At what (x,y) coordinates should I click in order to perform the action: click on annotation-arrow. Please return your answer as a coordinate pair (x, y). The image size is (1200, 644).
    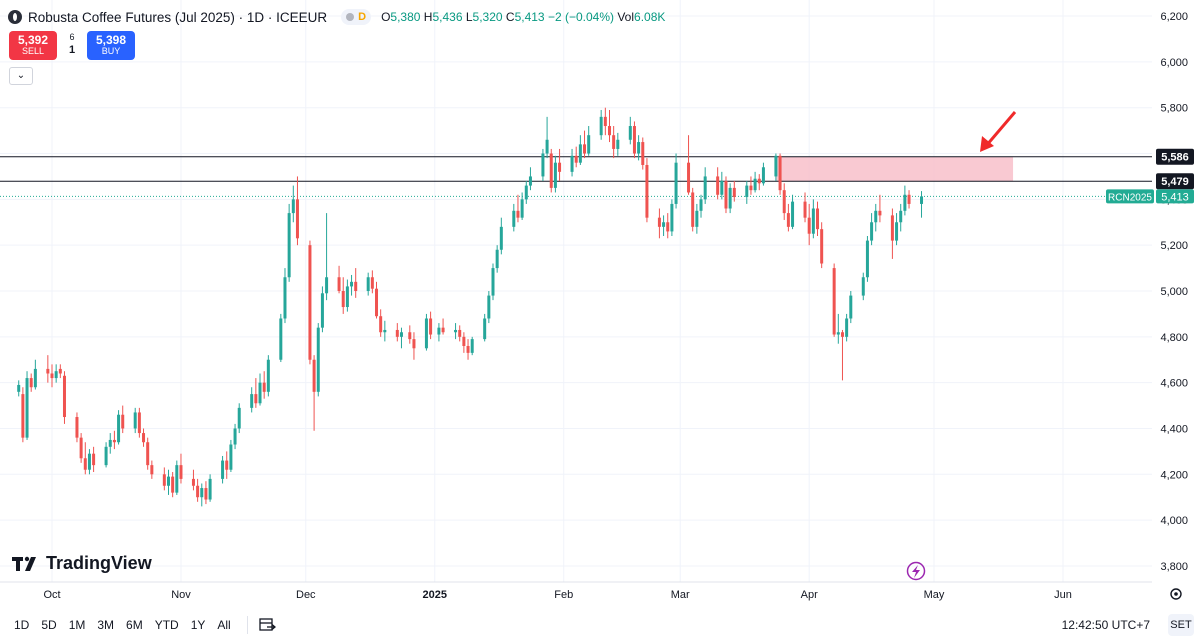
    Looking at the image, I should click on (998, 131).